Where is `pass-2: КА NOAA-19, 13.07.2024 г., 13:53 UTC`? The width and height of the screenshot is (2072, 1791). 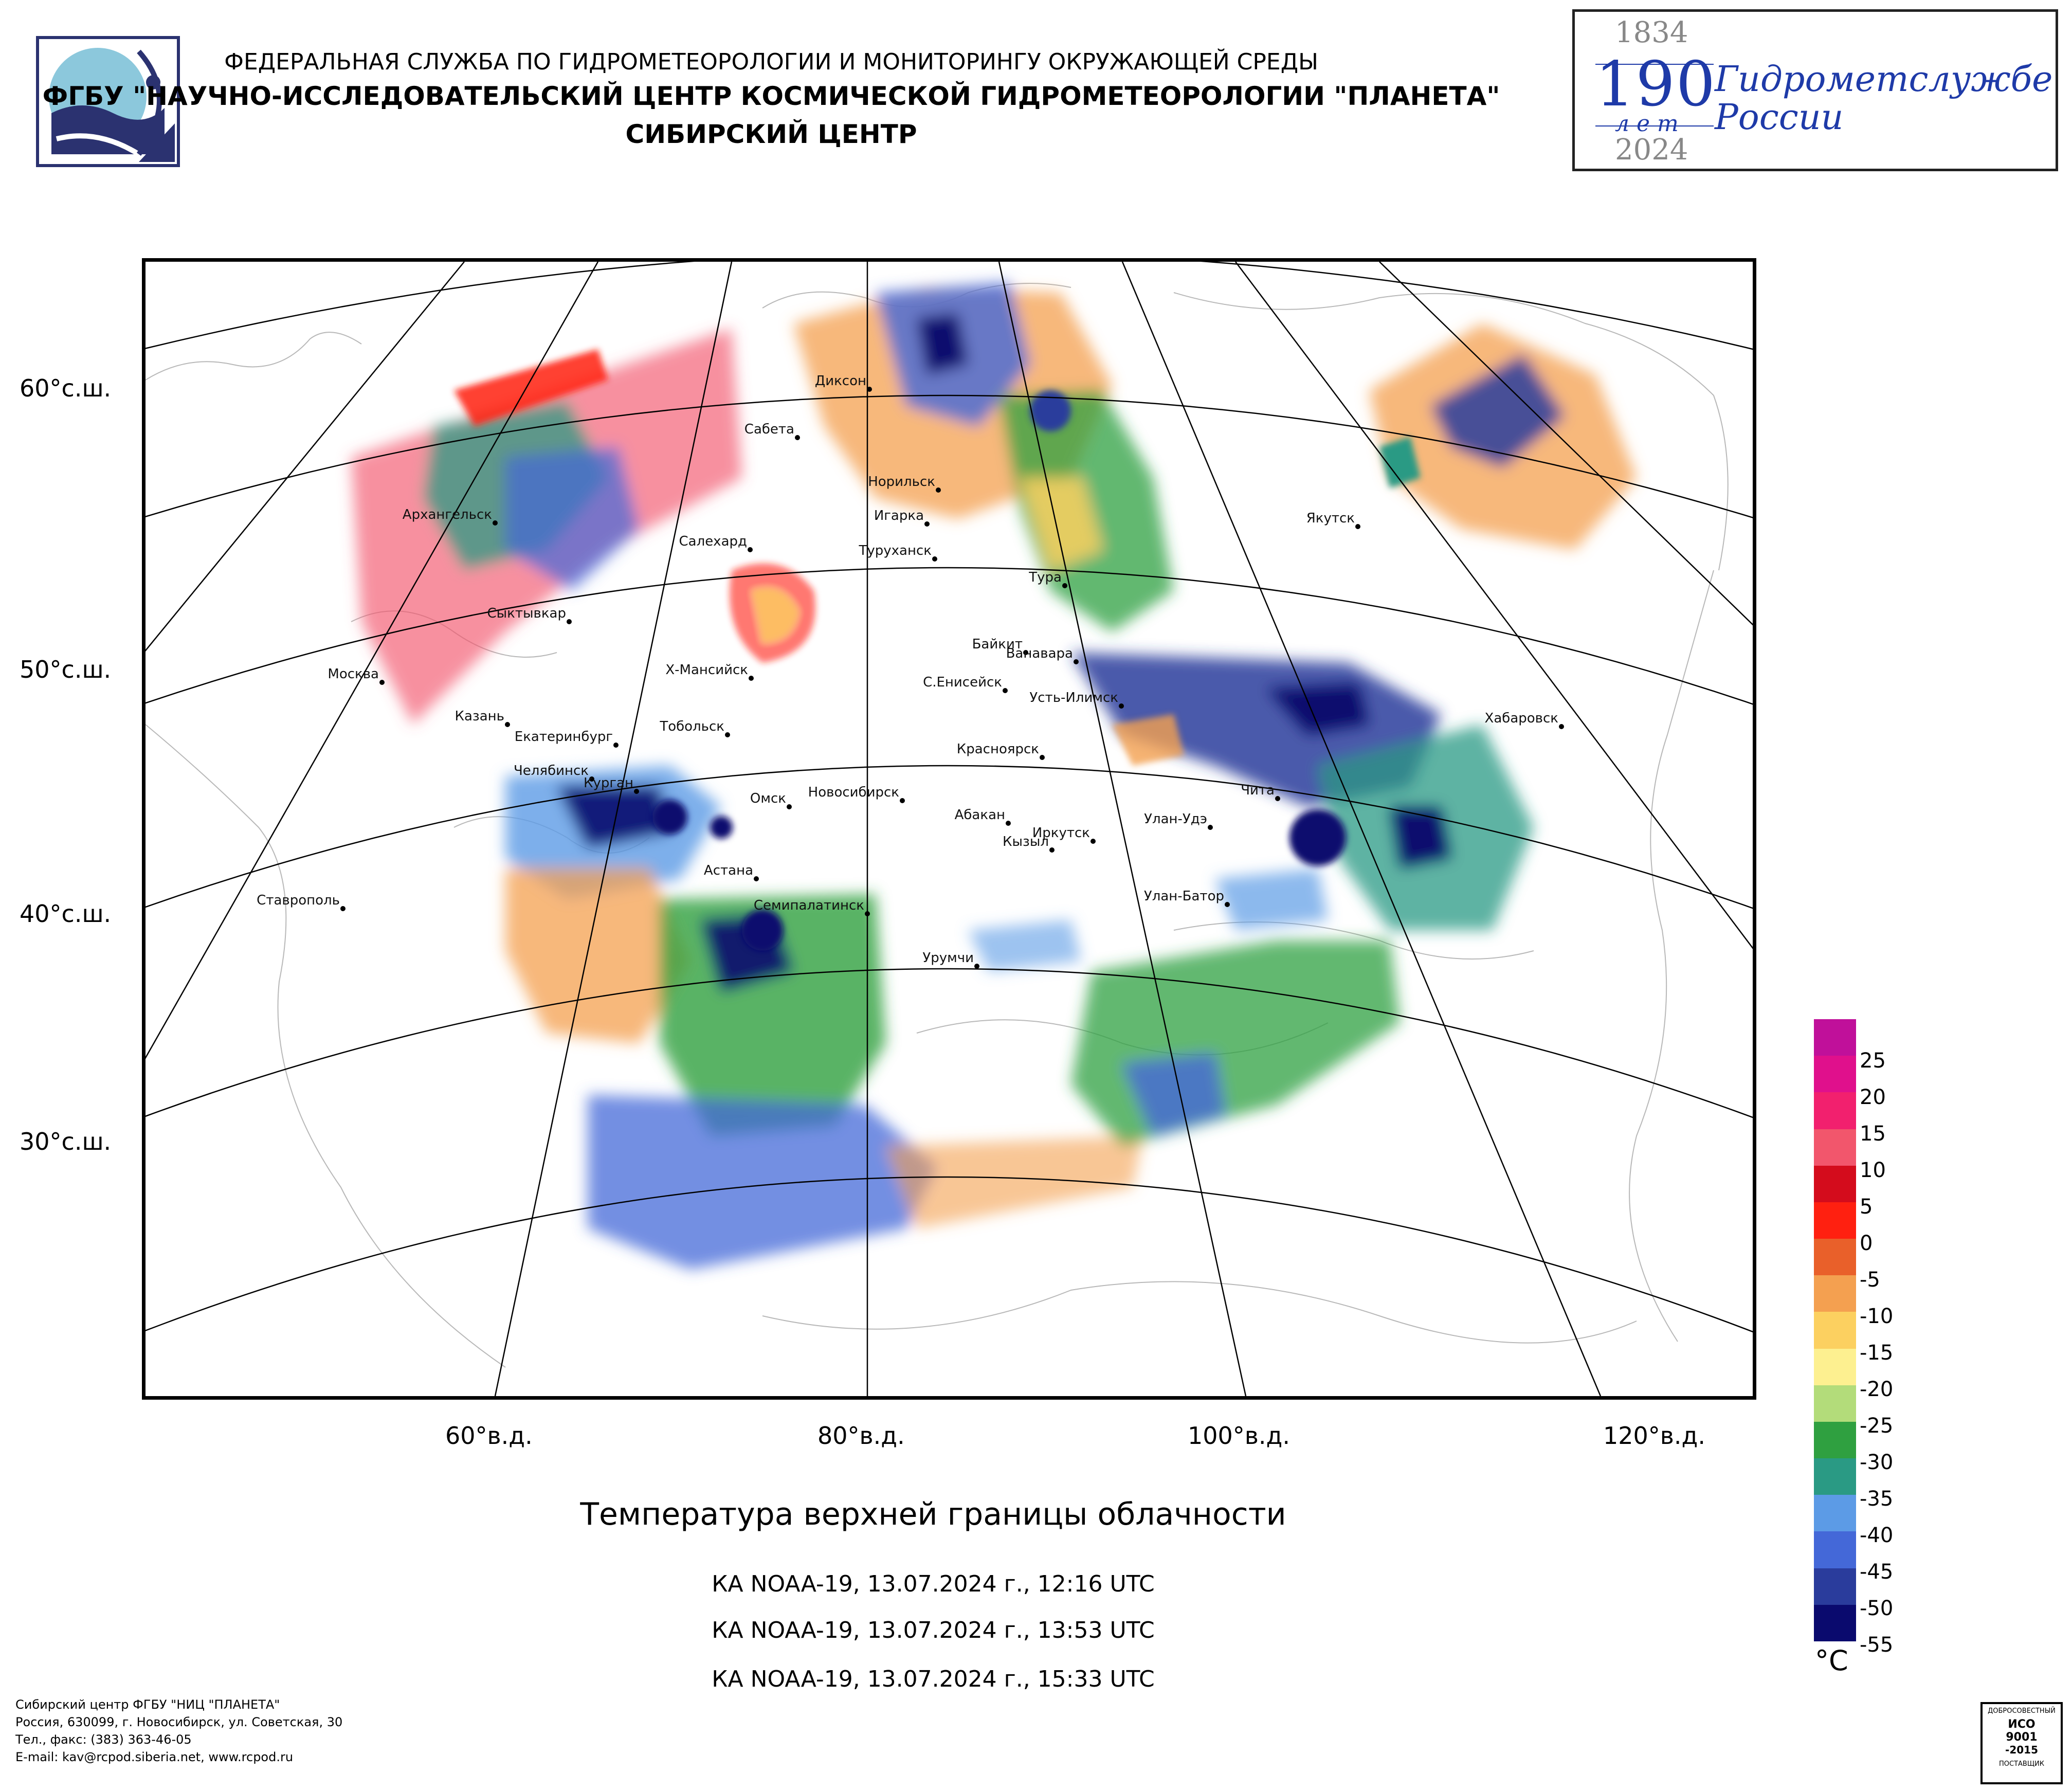
pass-2: КА NOAA-19, 13.07.2024 г., 13:53 UTC is located at coordinates (933, 1630).